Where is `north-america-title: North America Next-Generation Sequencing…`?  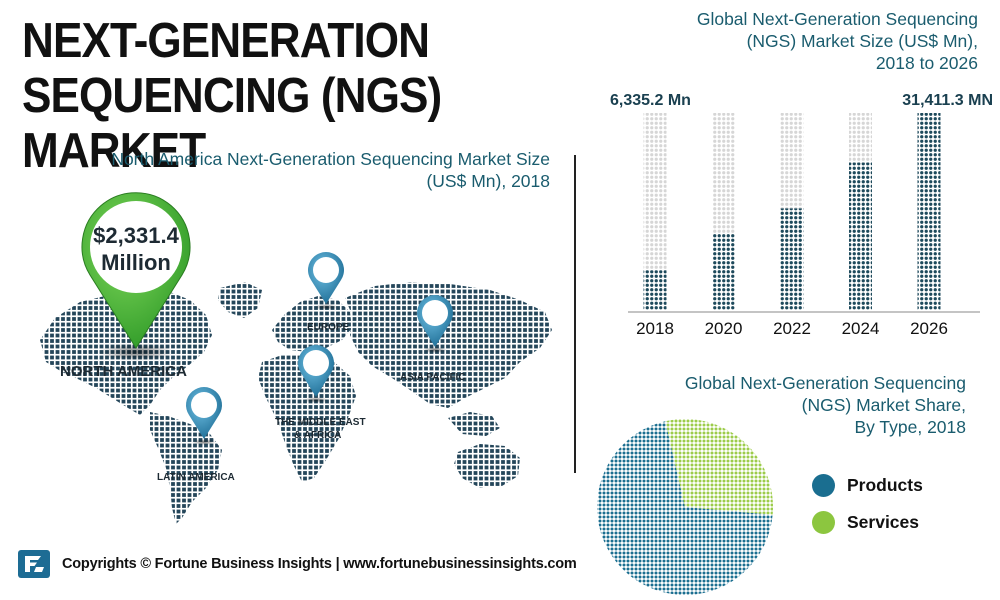
north-america-title: North America Next-Generation Sequencing… is located at coordinates (275, 170).